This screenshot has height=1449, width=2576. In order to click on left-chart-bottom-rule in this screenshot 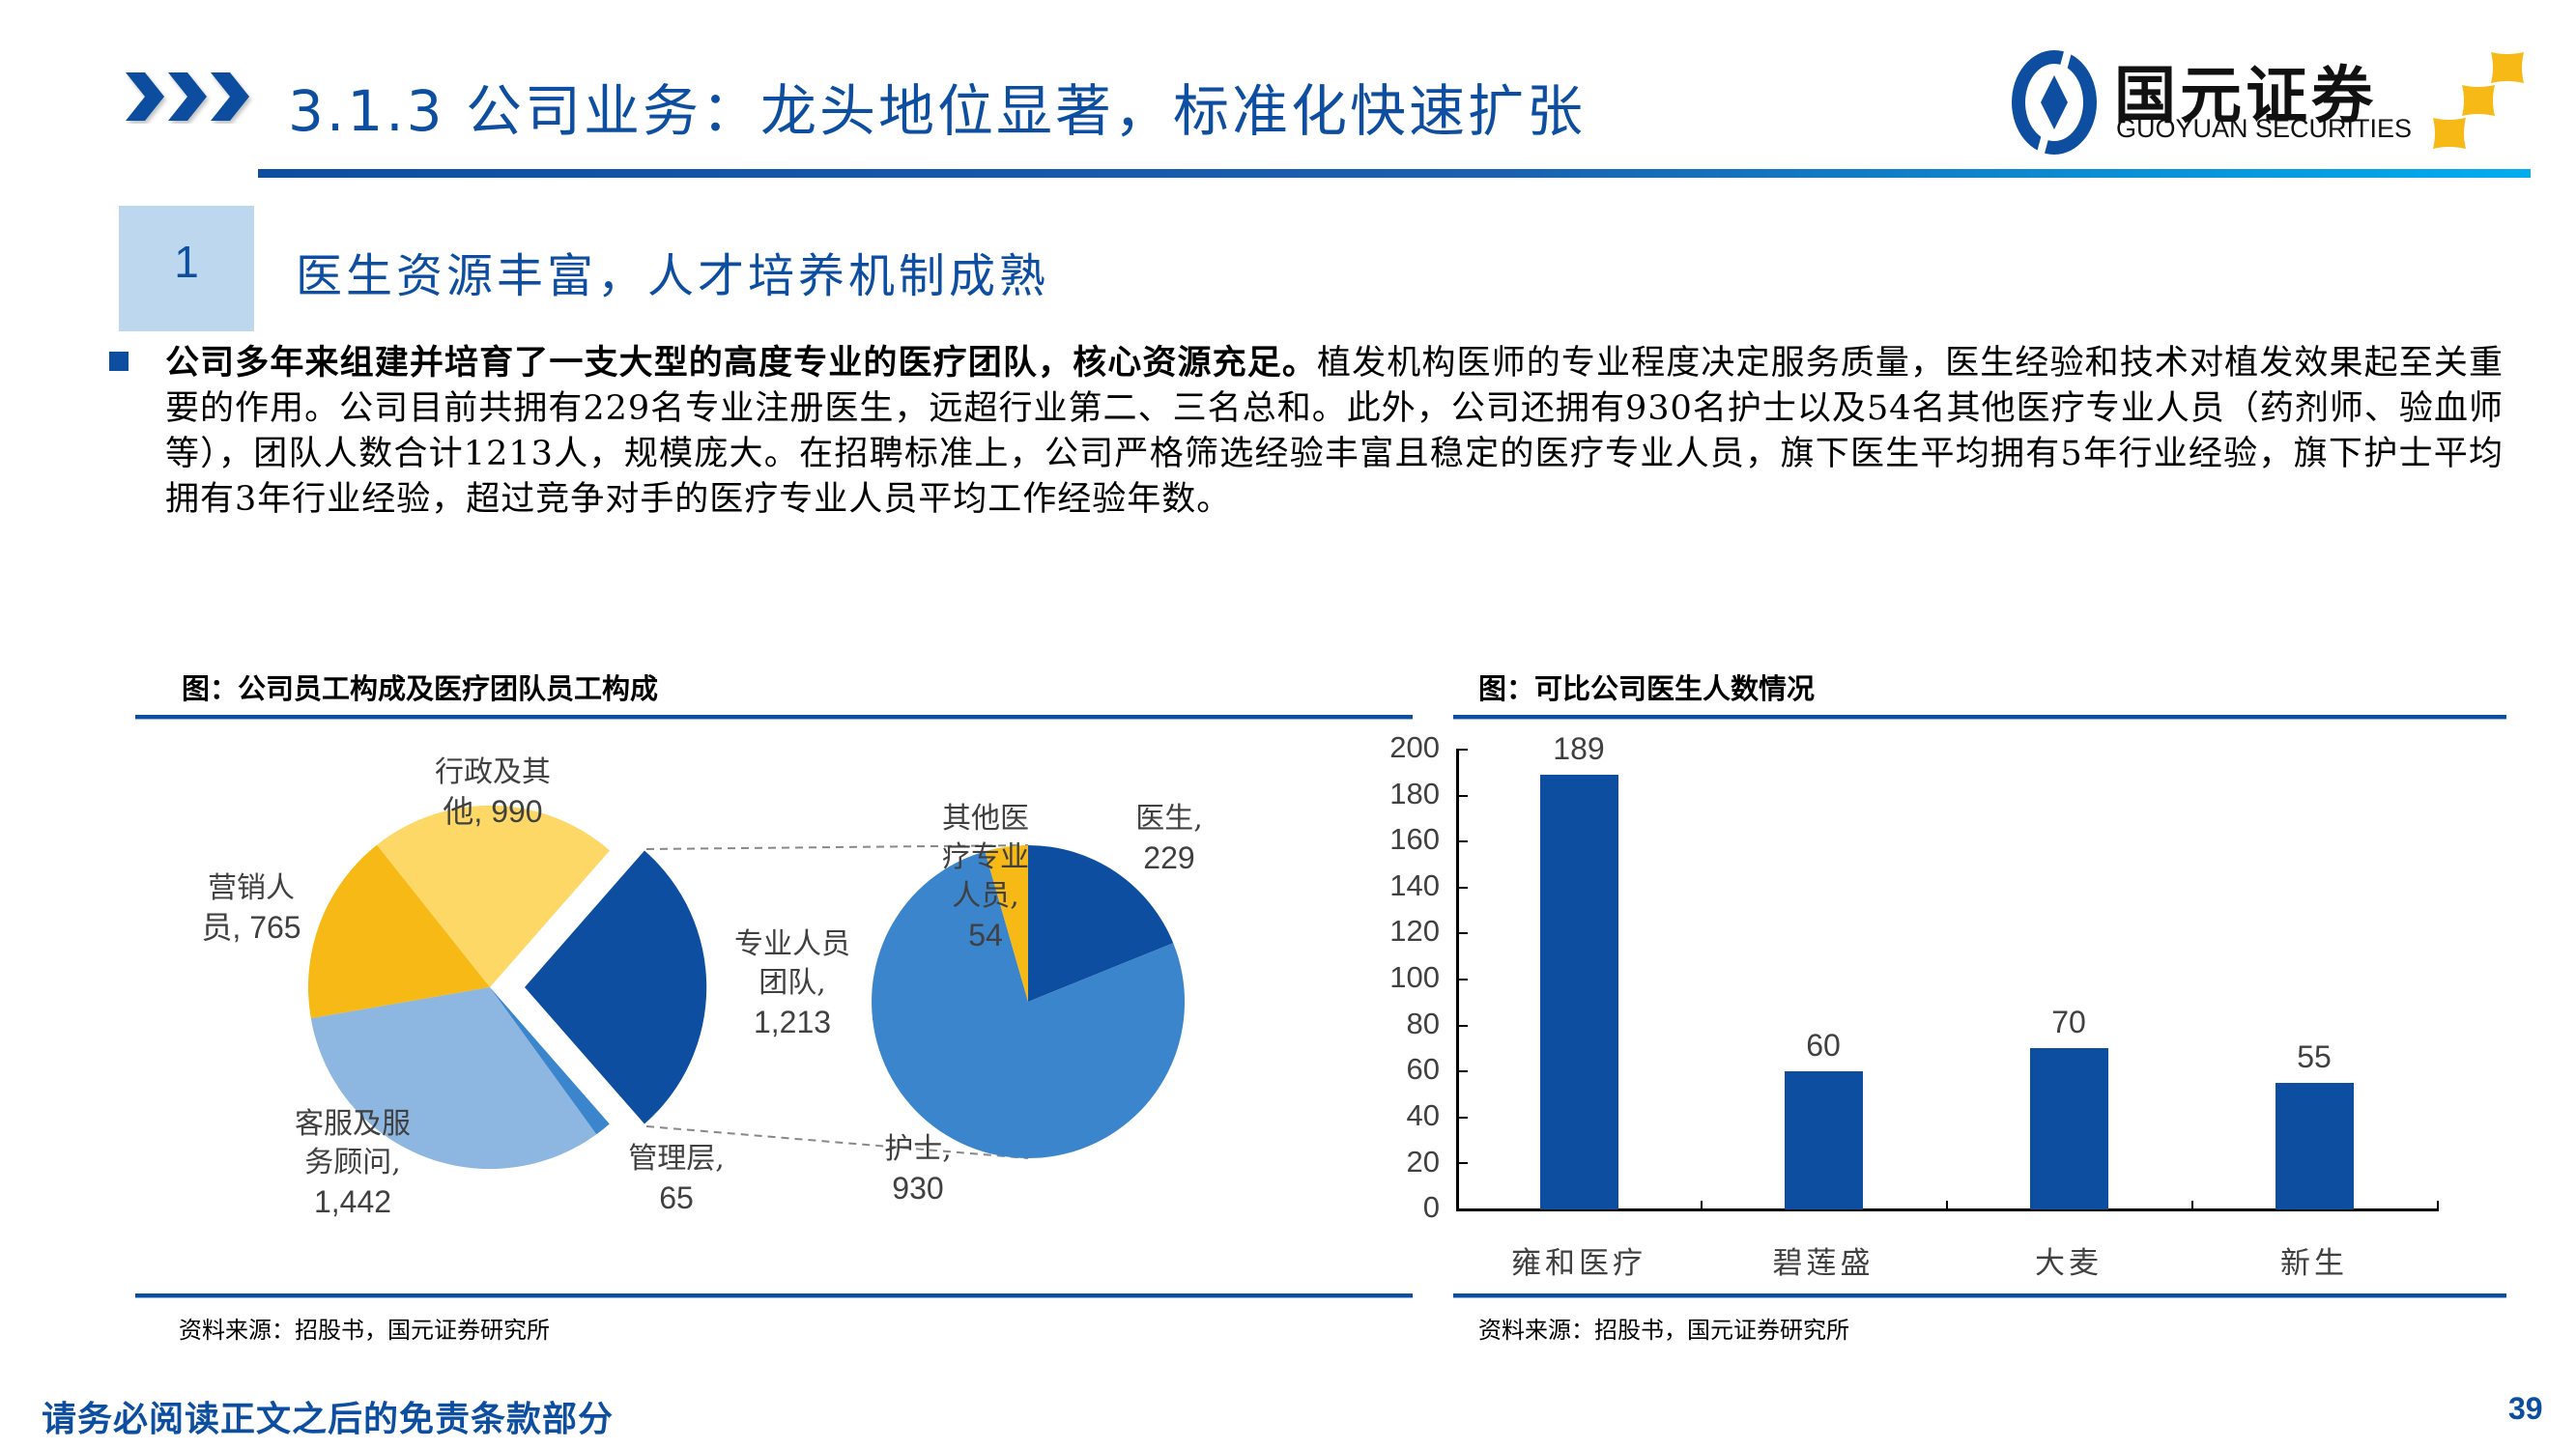, I will do `click(774, 1295)`.